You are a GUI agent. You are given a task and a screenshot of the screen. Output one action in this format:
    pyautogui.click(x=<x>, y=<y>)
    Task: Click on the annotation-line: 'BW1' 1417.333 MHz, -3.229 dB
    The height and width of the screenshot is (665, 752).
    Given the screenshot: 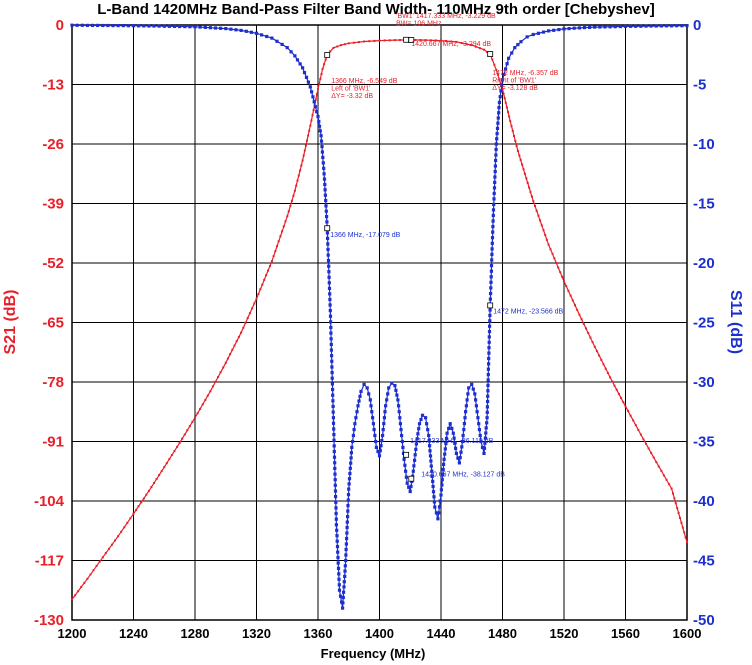 What is the action you would take?
    pyautogui.click(x=446, y=16)
    